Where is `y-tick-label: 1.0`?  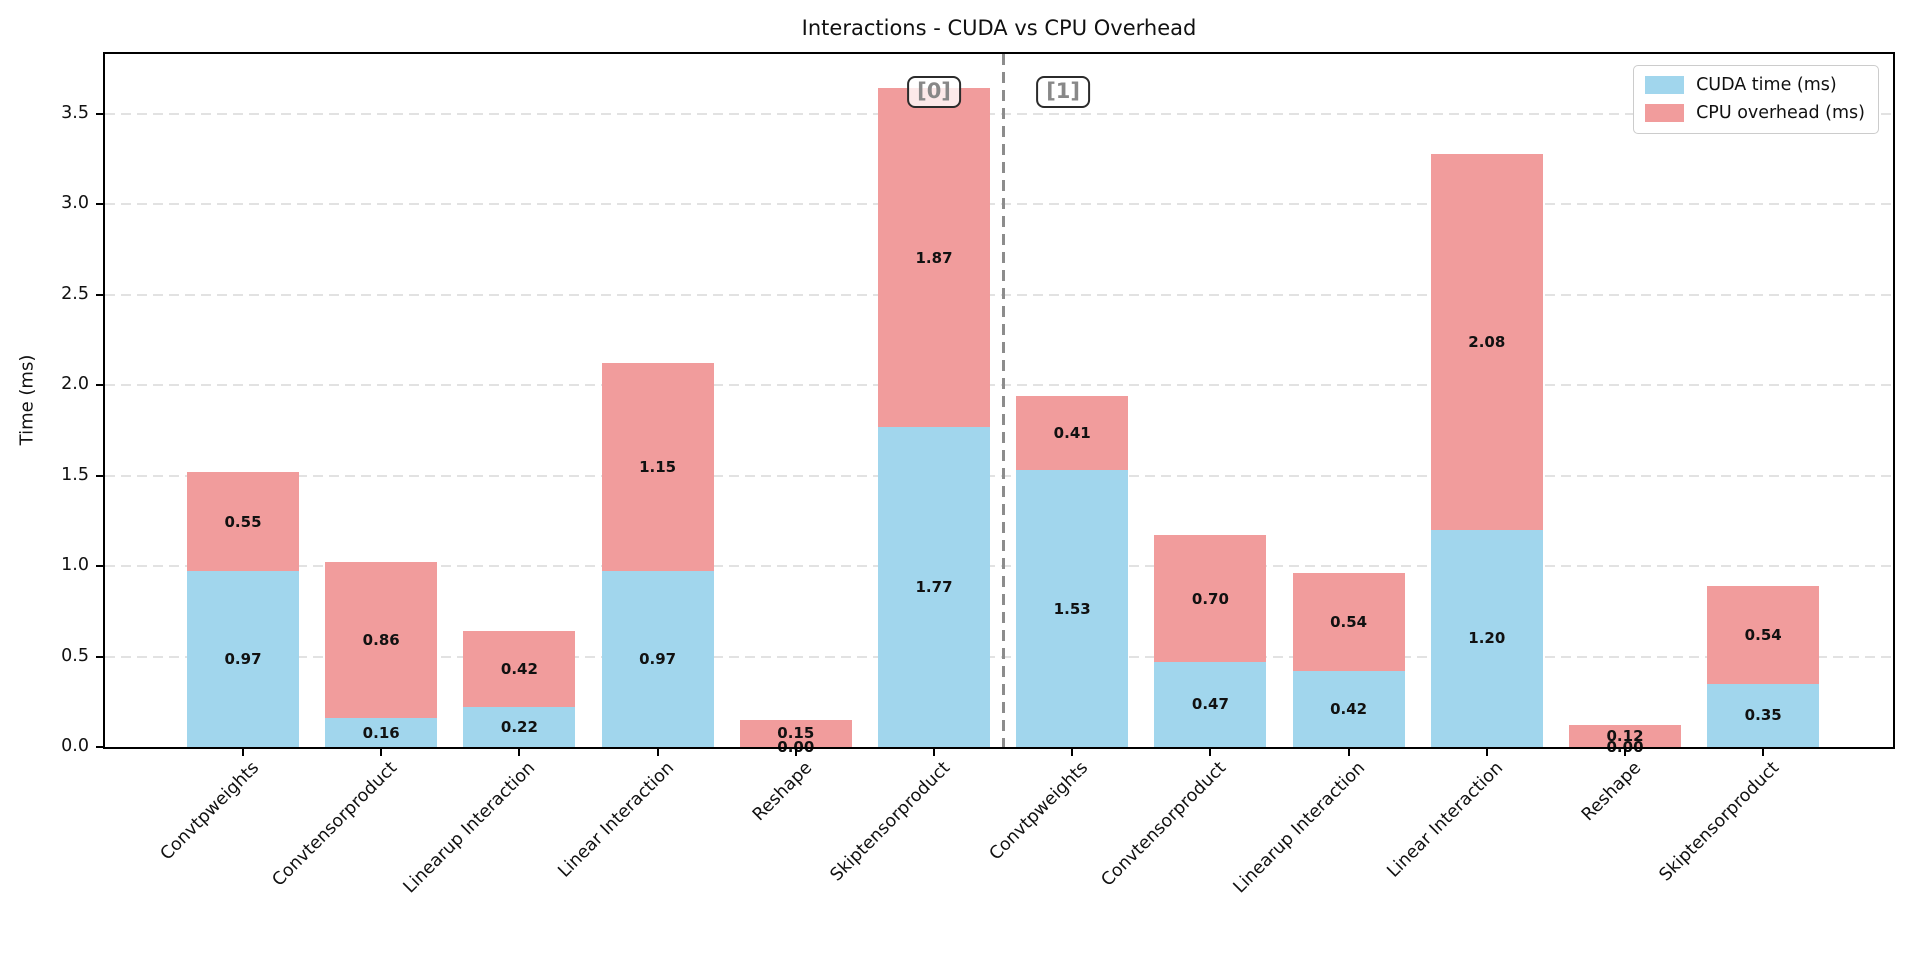
y-tick-label: 1.0 is located at coordinates (75, 565).